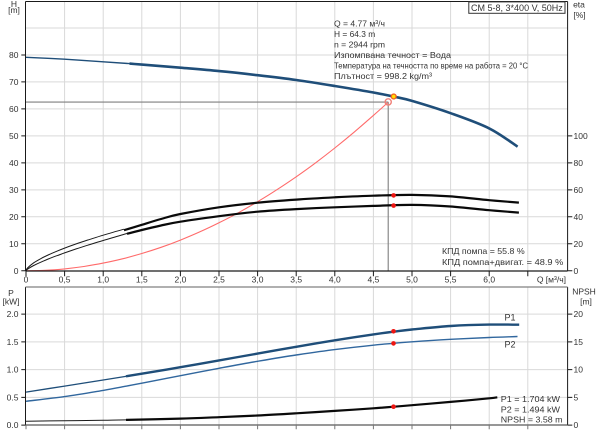 This screenshot has width=600, height=439. Describe the element at coordinates (14, 190) in the screenshot. I see `svg-text: 30` at that location.